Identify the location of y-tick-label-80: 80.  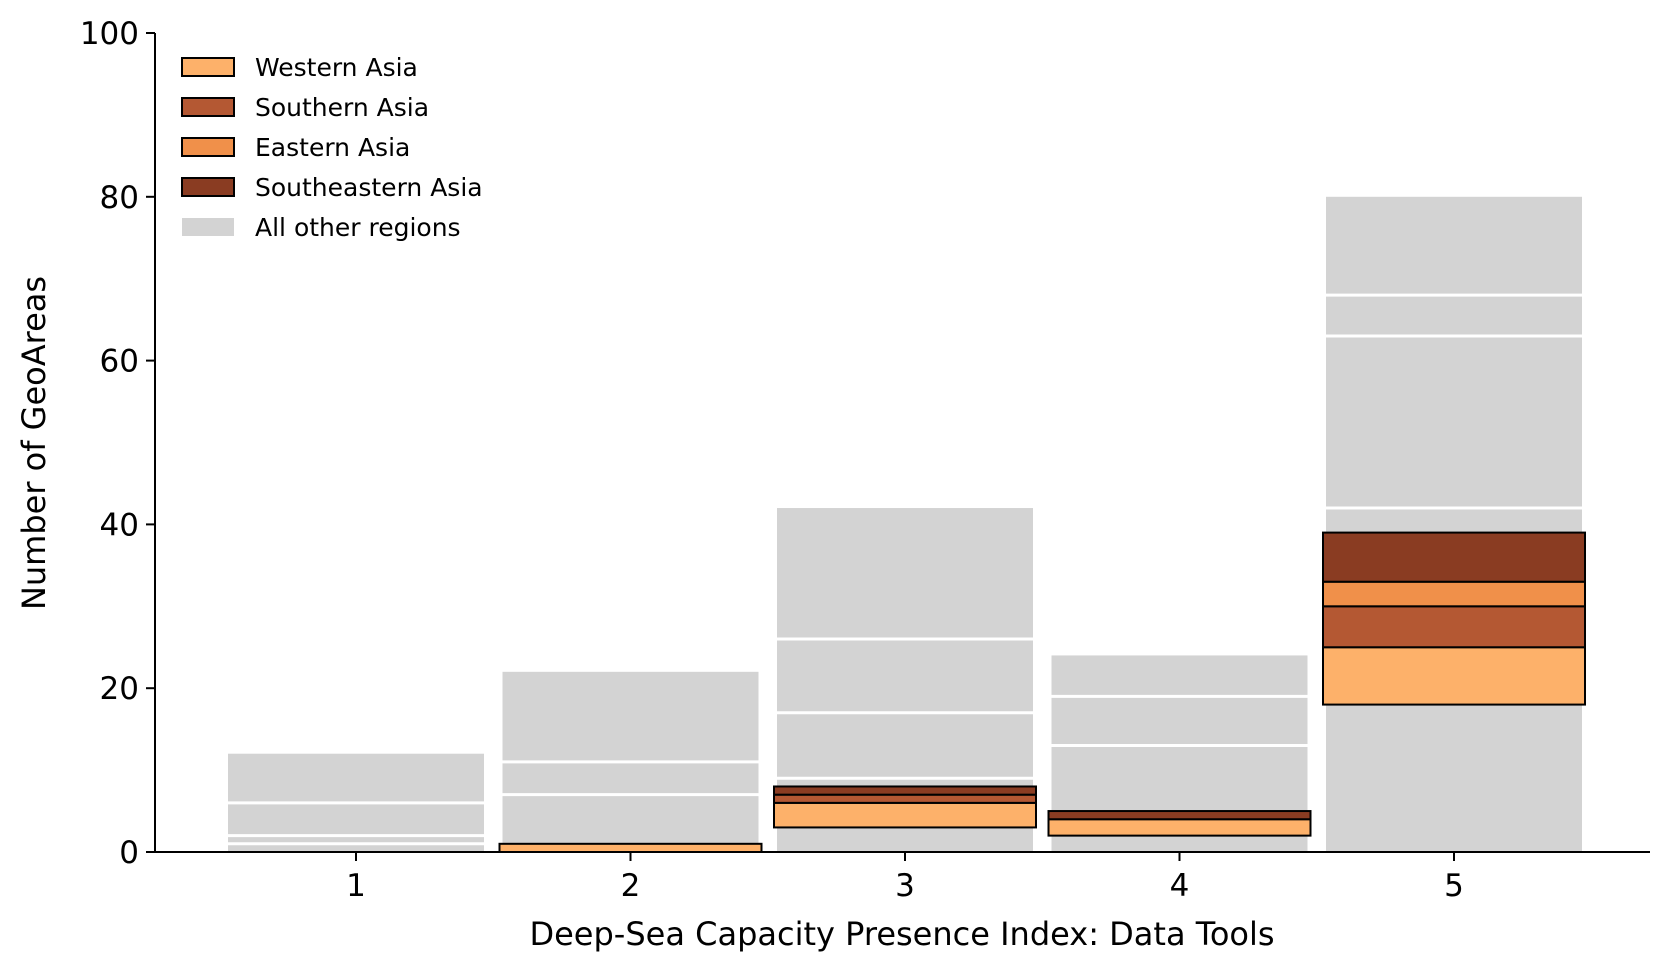
(119, 198).